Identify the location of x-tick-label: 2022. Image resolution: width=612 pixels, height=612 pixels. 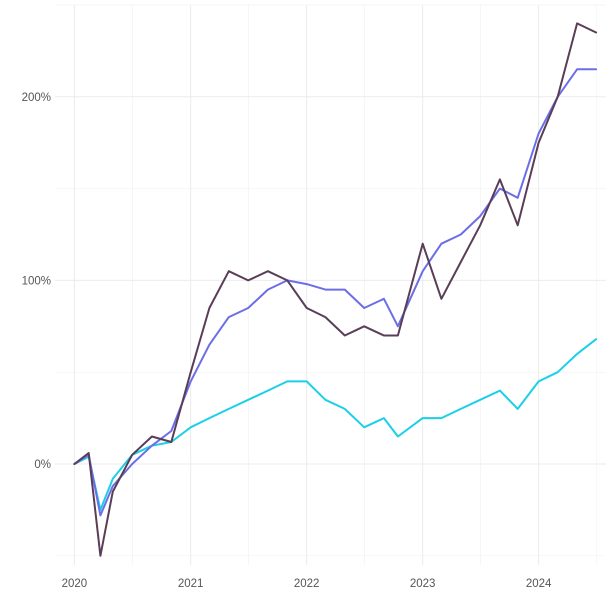
(307, 584).